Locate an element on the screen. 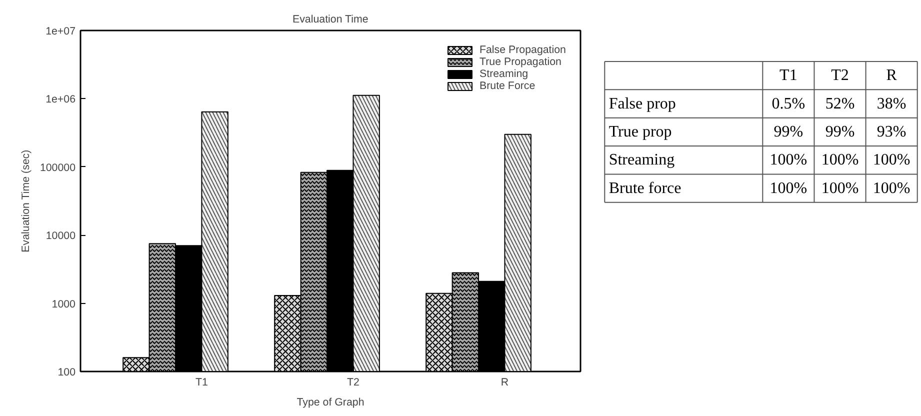 This screenshot has height=416, width=921. legend-label: True Propagation is located at coordinates (521, 62).